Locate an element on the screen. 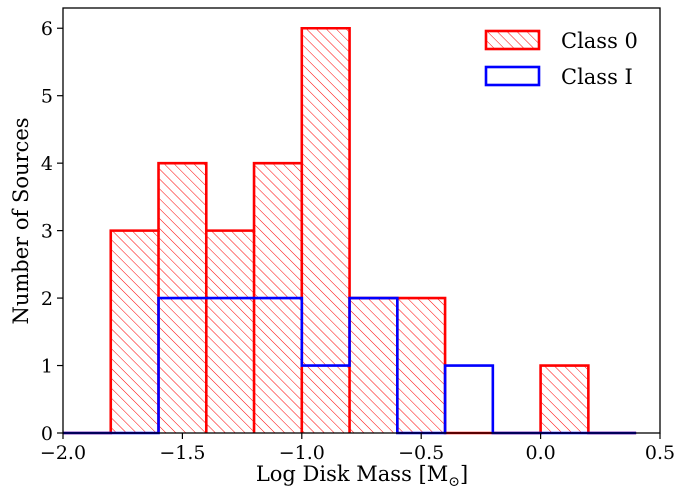  legend-label-class-i: Class I is located at coordinates (597, 77).